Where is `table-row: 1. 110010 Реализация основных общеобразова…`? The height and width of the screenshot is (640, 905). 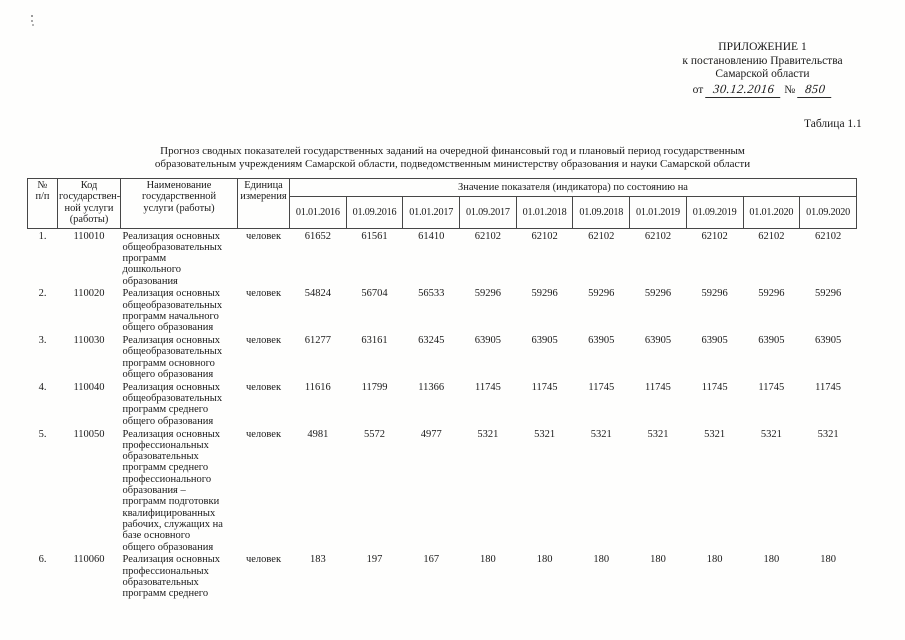 table-row: 1. 110010 Реализация основных общеобразова… is located at coordinates (442, 258).